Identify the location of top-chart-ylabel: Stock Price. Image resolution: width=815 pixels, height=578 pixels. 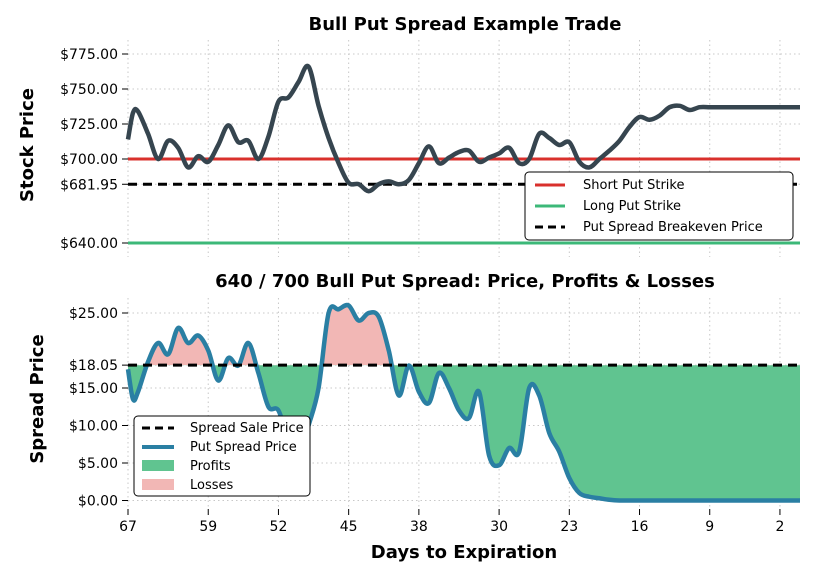
(27, 145).